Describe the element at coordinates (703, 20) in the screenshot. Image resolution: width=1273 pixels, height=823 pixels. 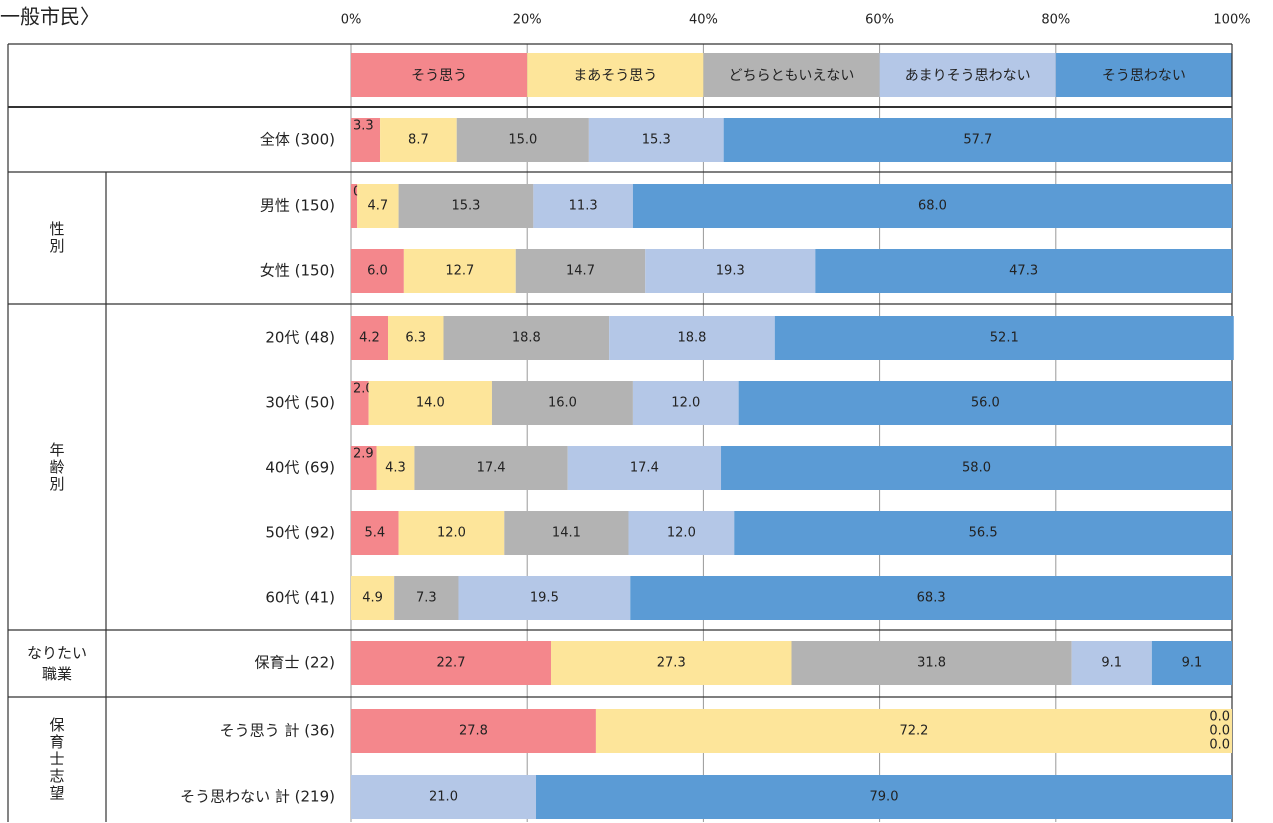
I see `x-tick-label: 40%` at that location.